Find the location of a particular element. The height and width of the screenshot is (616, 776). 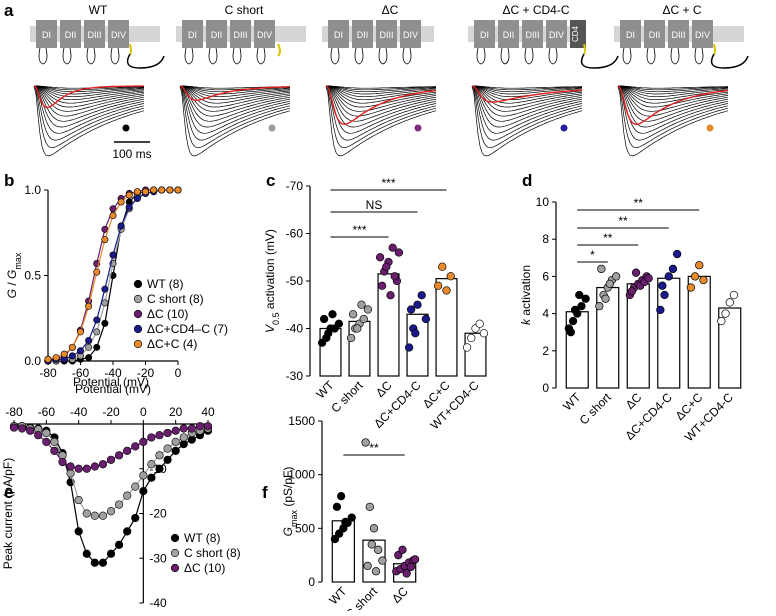

legend-label: WT (8) is located at coordinates (202, 538).